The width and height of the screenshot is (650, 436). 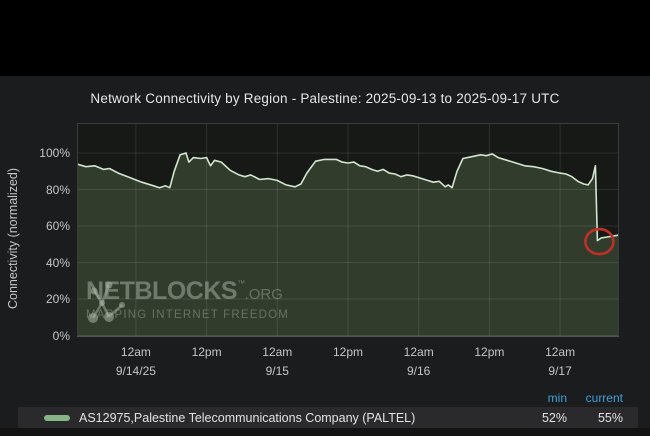 I want to click on series-min-value: 52%, so click(x=554, y=417).